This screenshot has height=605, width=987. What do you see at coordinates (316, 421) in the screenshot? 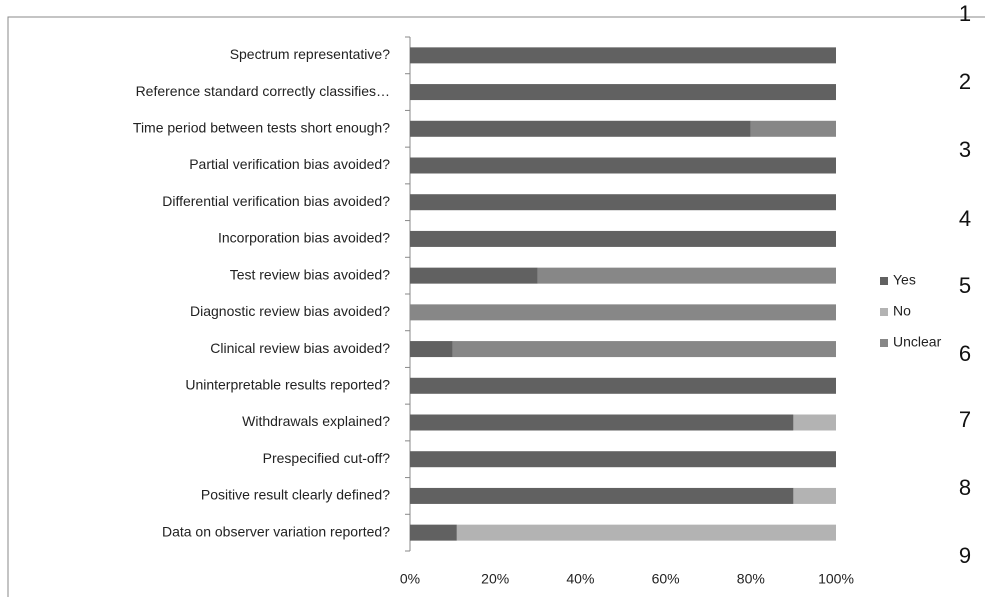
I see `category-label: Withdrawals explained?` at bounding box center [316, 421].